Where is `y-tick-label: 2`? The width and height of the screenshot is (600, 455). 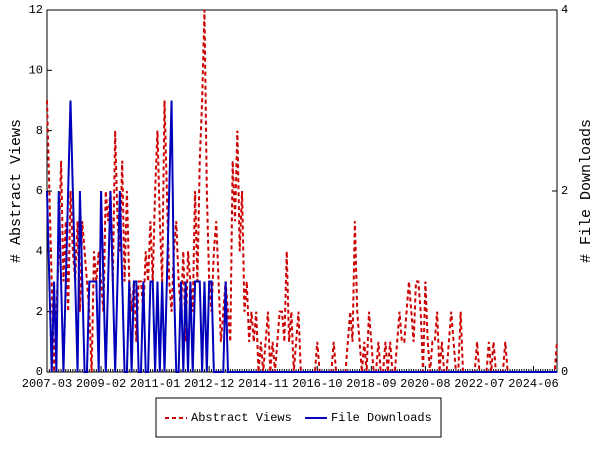
y-tick-label: 2 is located at coordinates (39, 312).